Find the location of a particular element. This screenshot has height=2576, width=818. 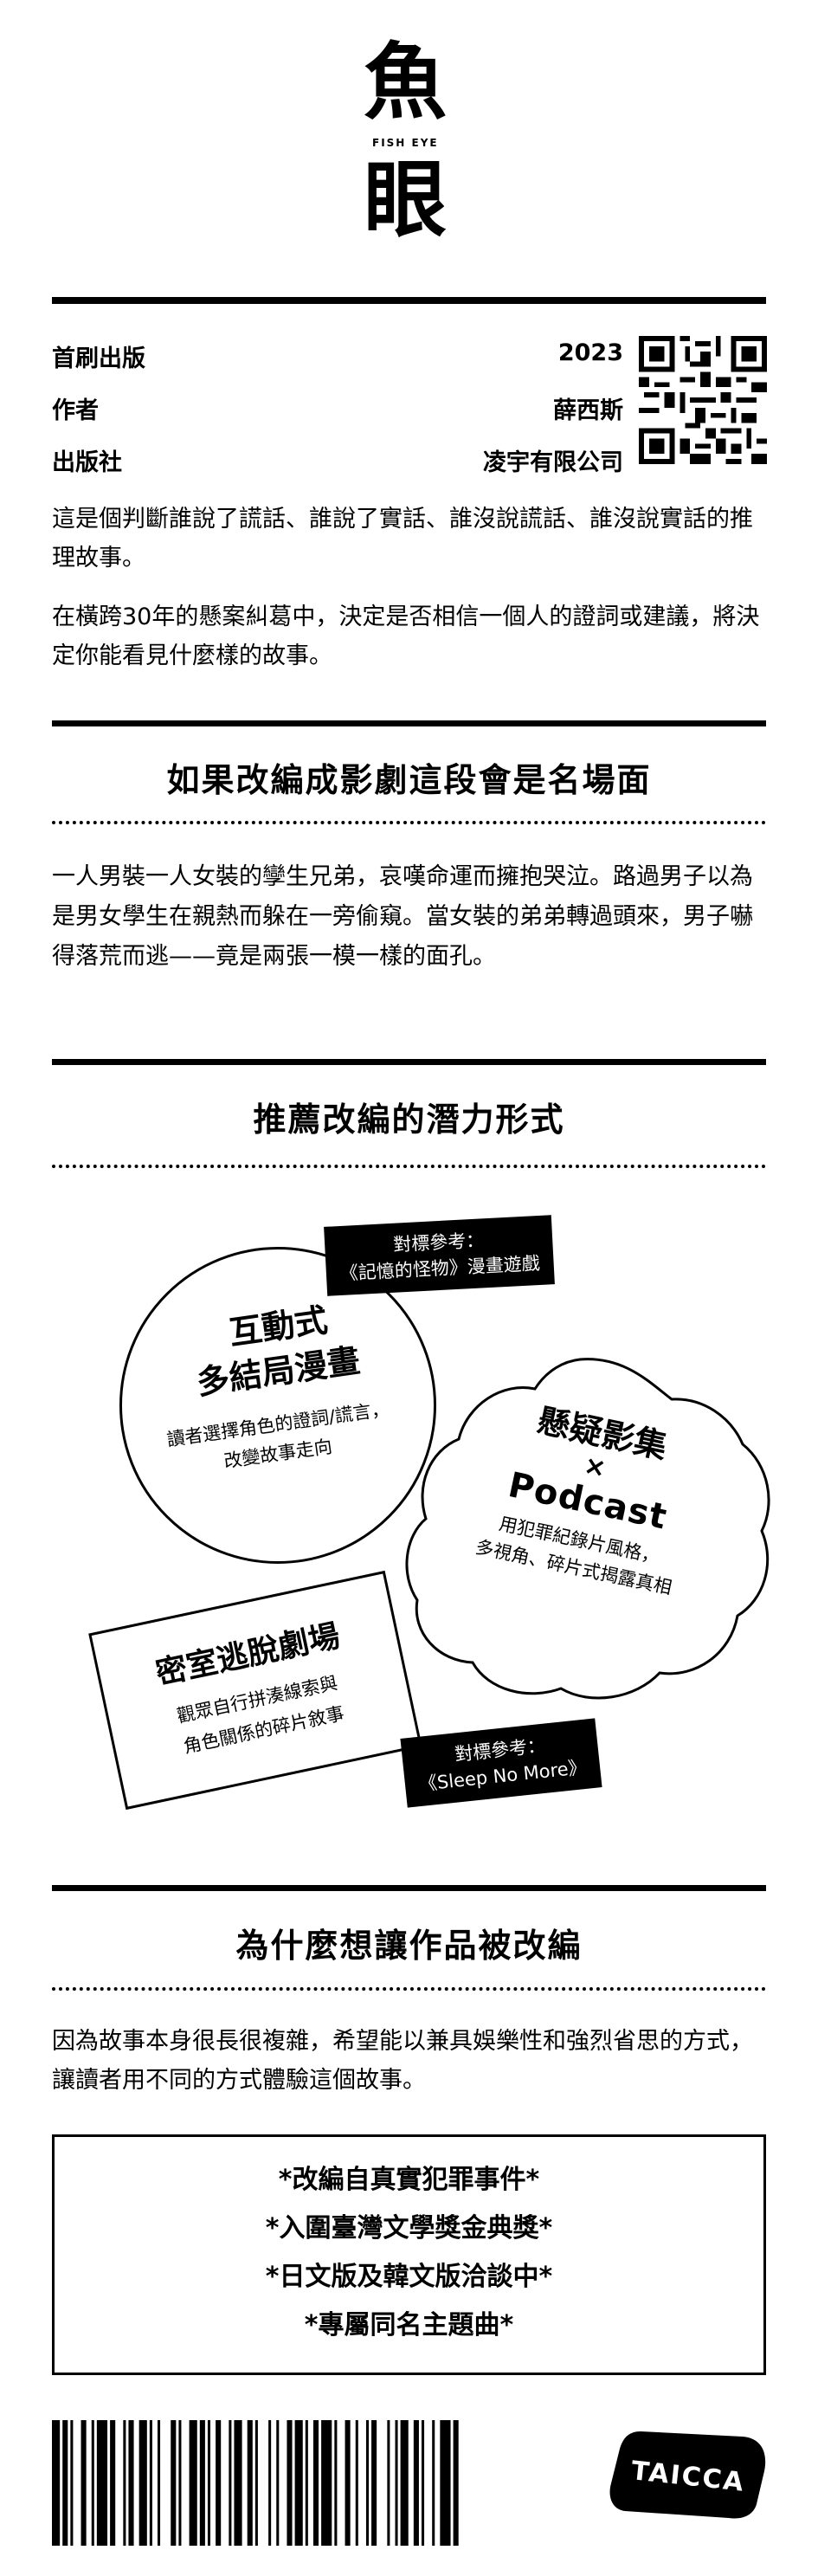

meta-value: 薛西斯 is located at coordinates (588, 410).